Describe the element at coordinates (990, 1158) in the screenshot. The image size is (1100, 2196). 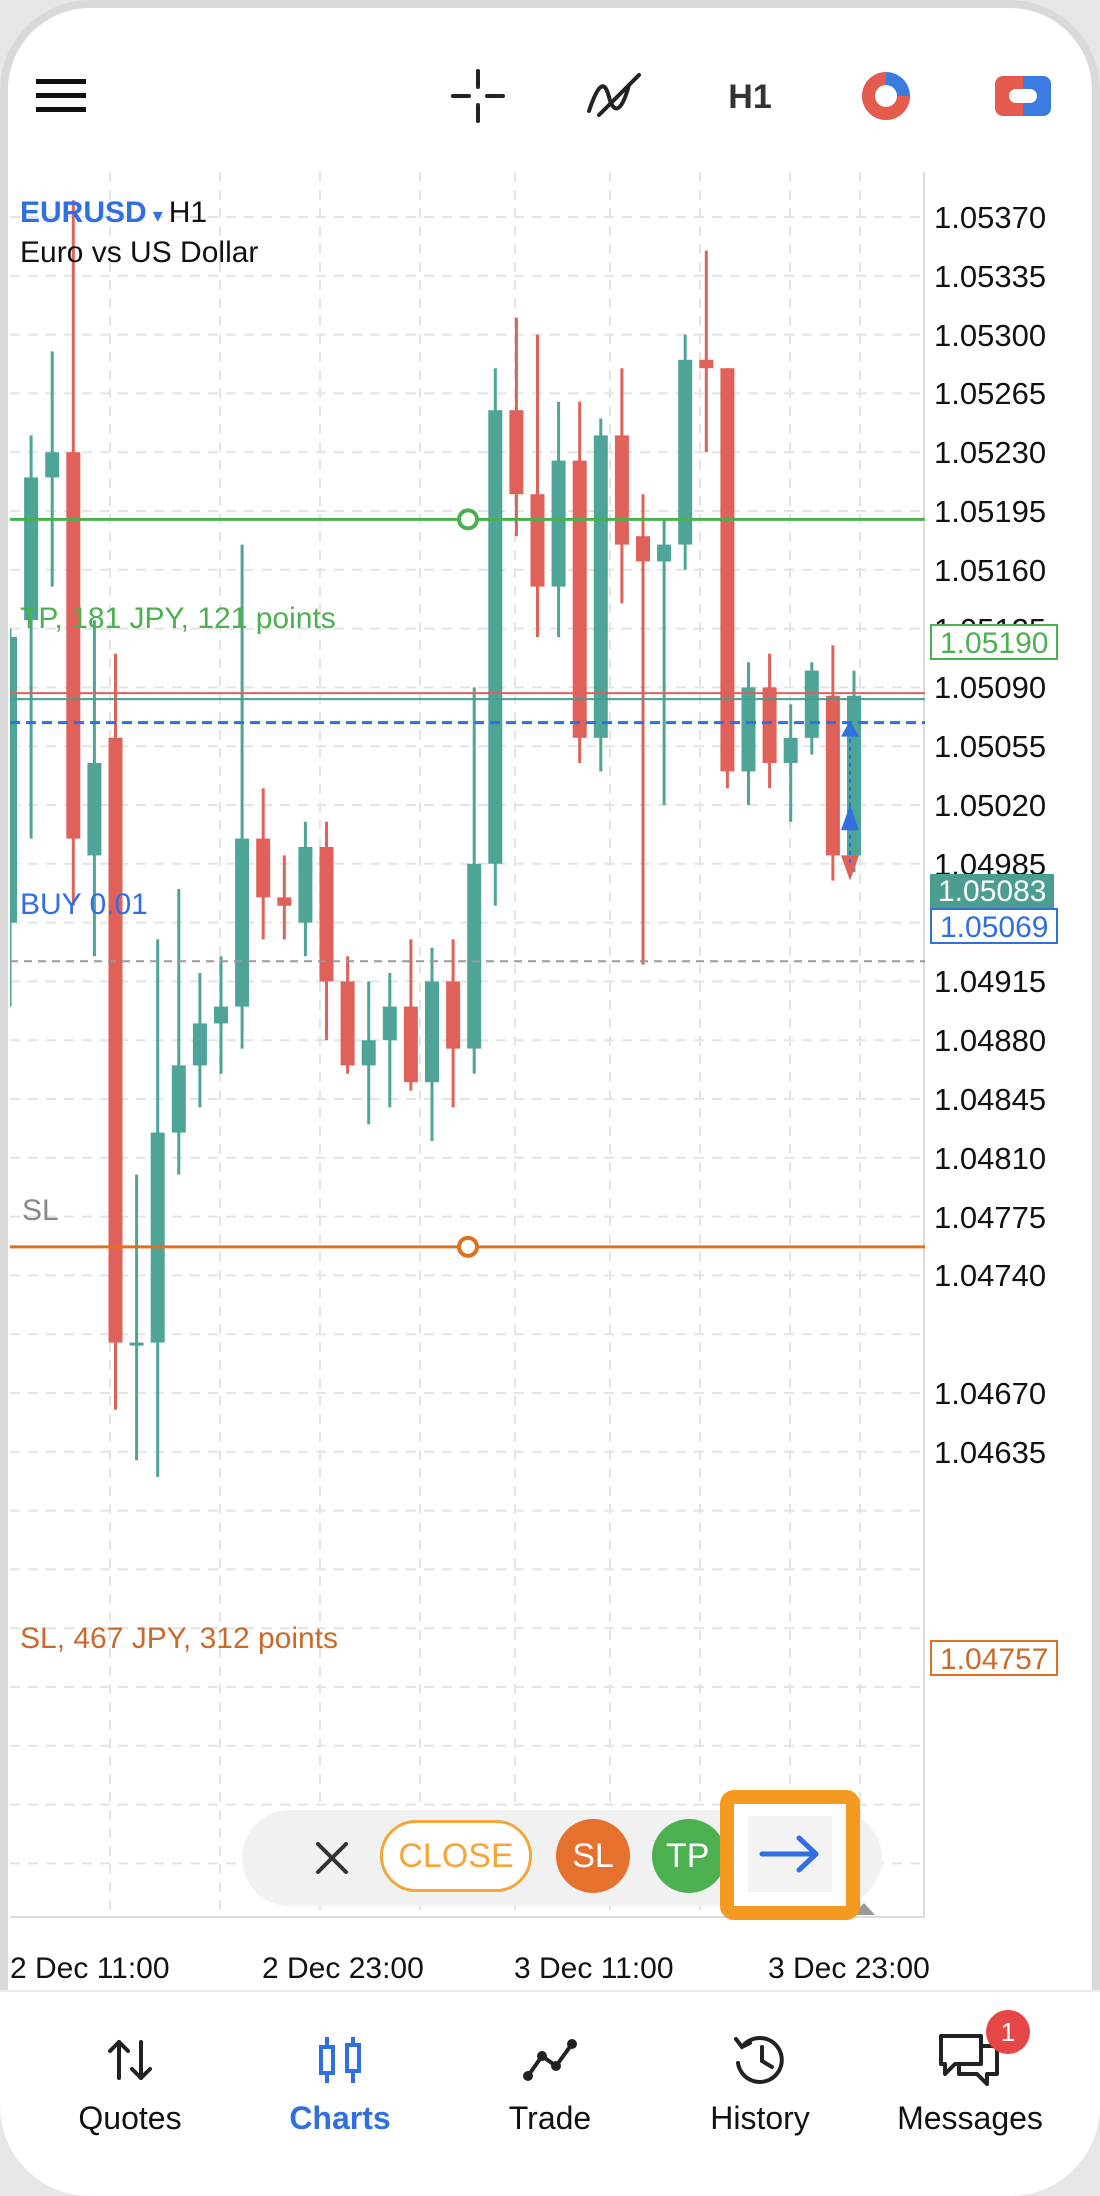
I see `price-axis-label: 1.04810` at that location.